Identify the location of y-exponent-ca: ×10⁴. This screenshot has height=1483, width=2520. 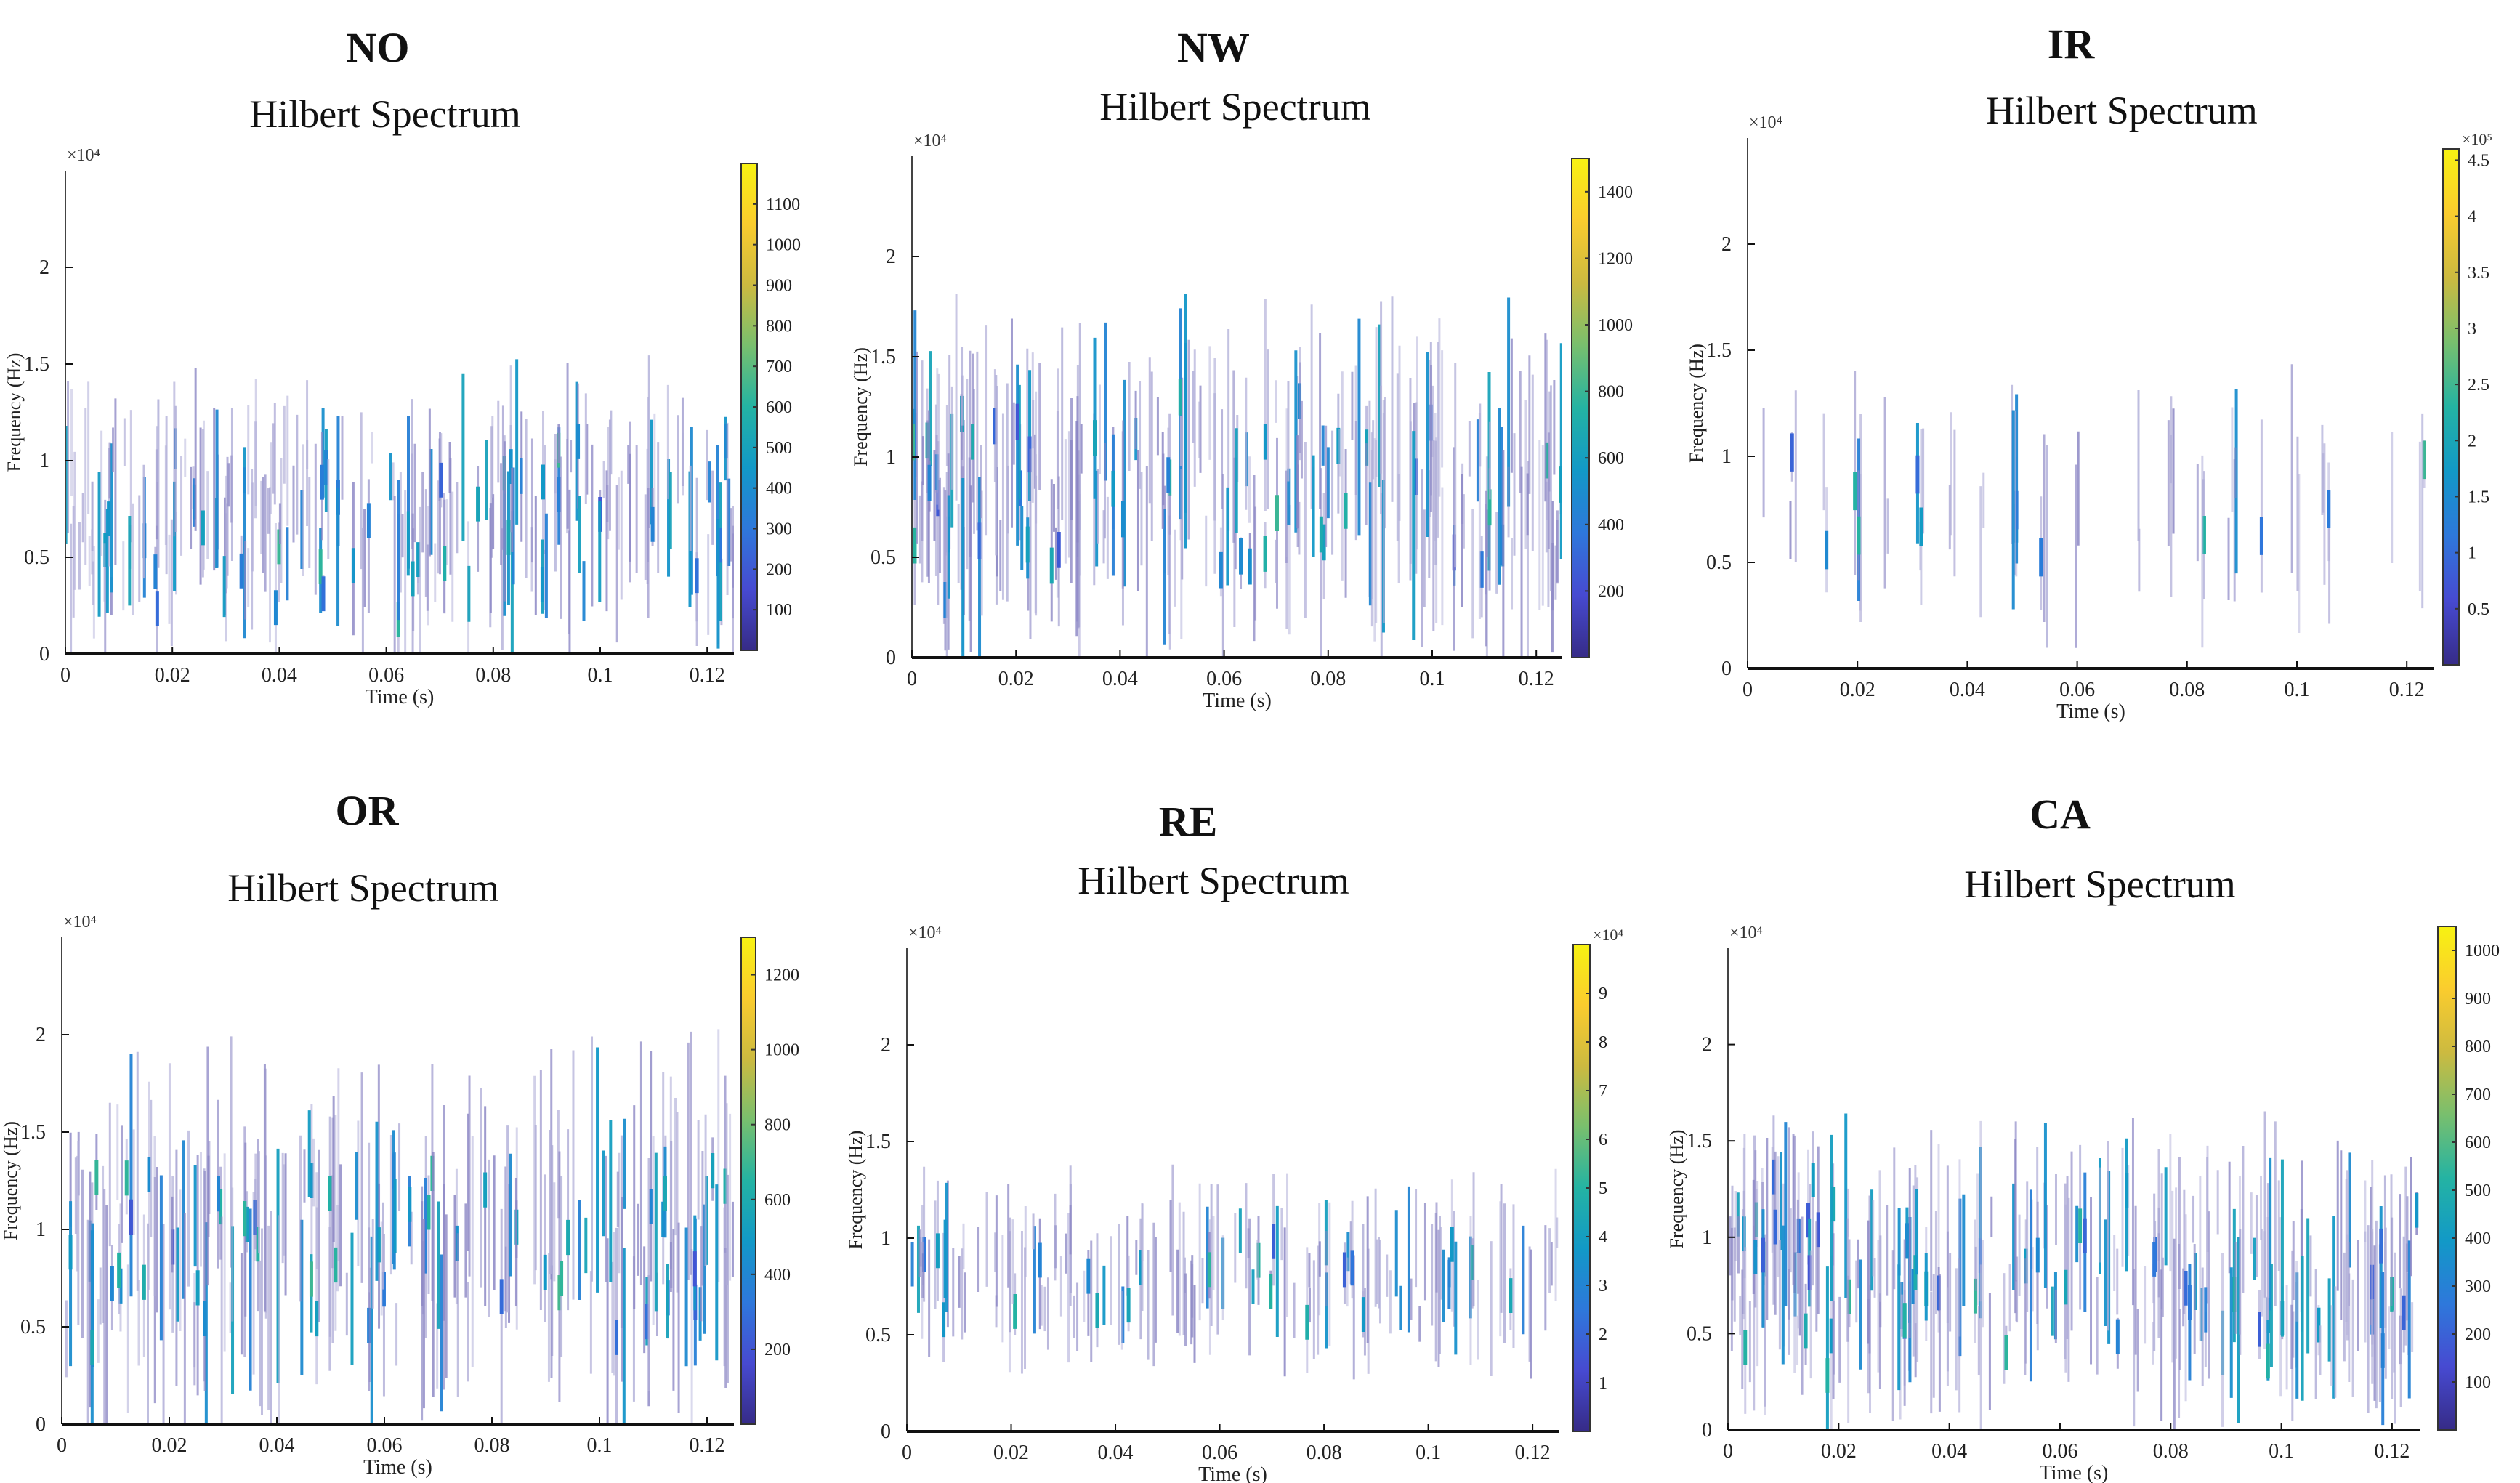
(1746, 933).